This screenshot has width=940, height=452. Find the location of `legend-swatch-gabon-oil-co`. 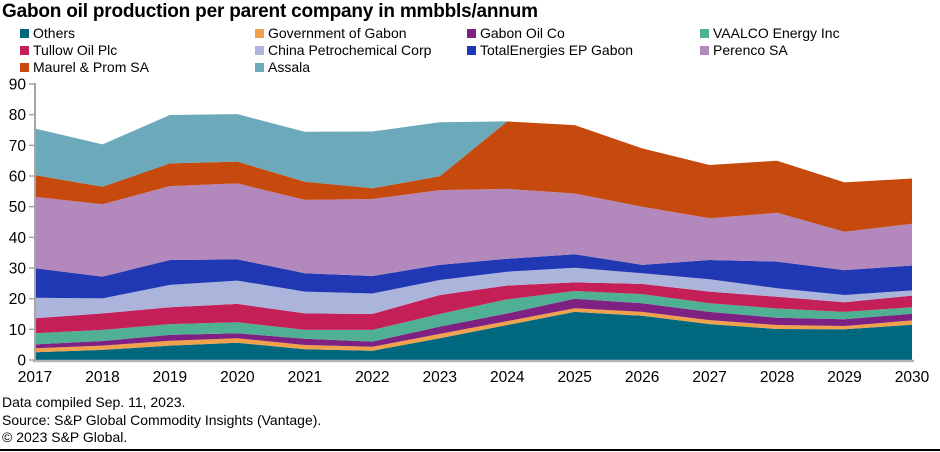

legend-swatch-gabon-oil-co is located at coordinates (471, 33).